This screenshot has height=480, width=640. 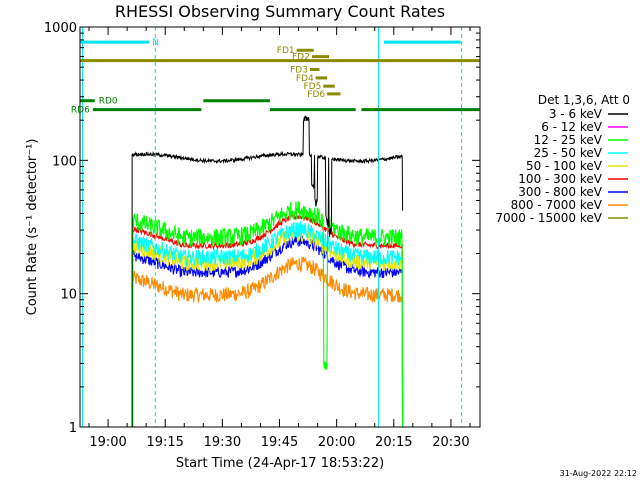 I want to click on flare-label-fd2: FD2, so click(x=301, y=58).